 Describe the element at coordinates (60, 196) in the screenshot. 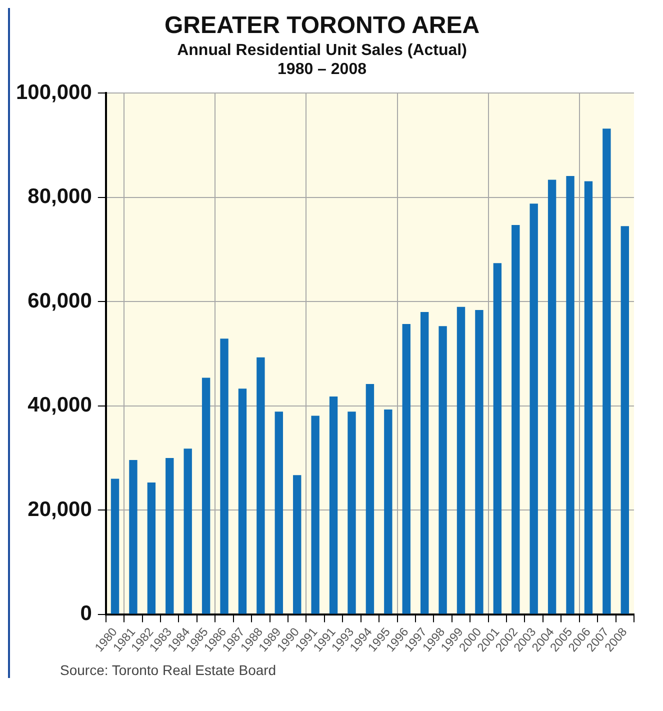

I see `y-tick-label: 80,000` at that location.